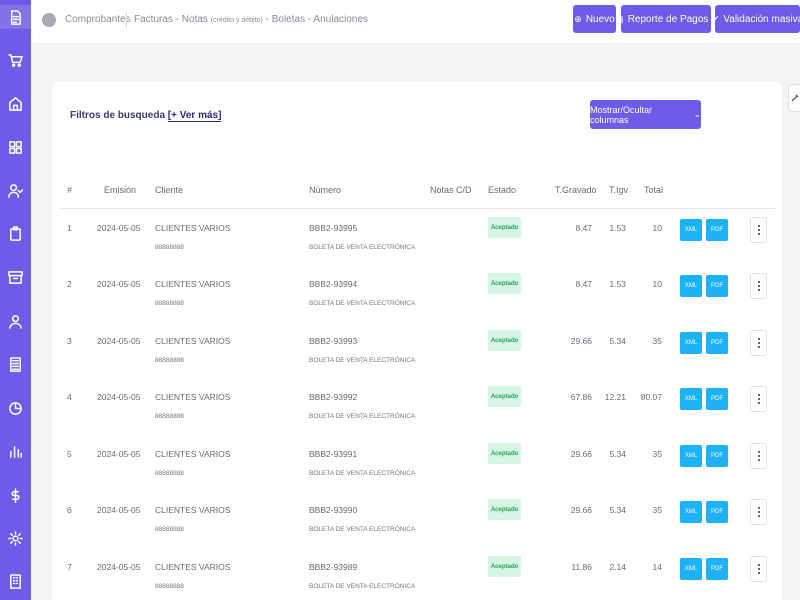 The image size is (800, 600). What do you see at coordinates (15, 60) in the screenshot?
I see `cart-icon` at bounding box center [15, 60].